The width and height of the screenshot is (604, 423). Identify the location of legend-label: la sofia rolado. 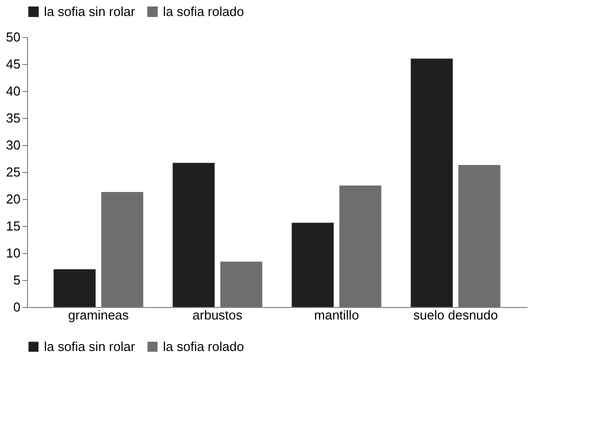
(203, 346).